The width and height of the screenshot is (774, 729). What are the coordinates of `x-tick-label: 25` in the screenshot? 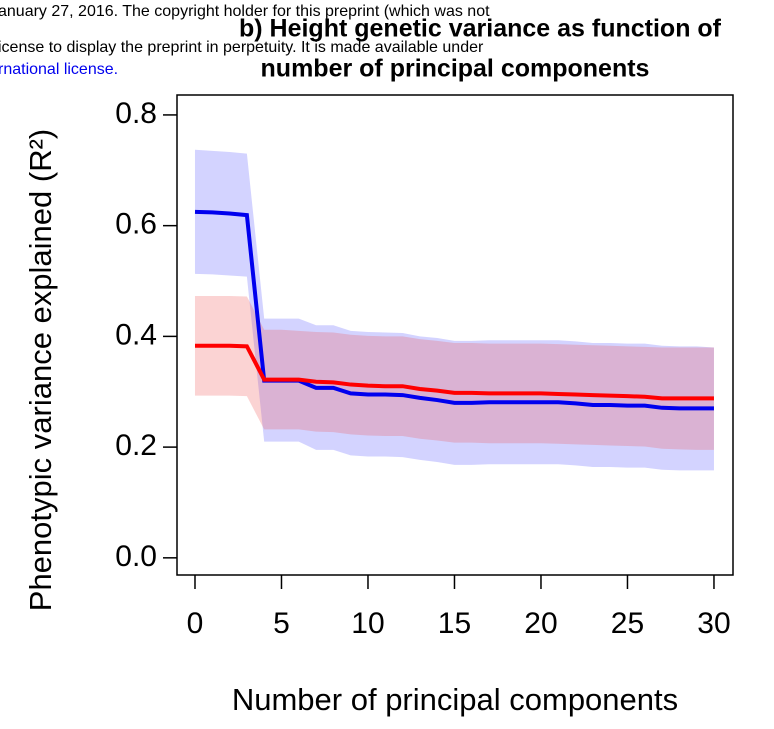 It's located at (627, 623).